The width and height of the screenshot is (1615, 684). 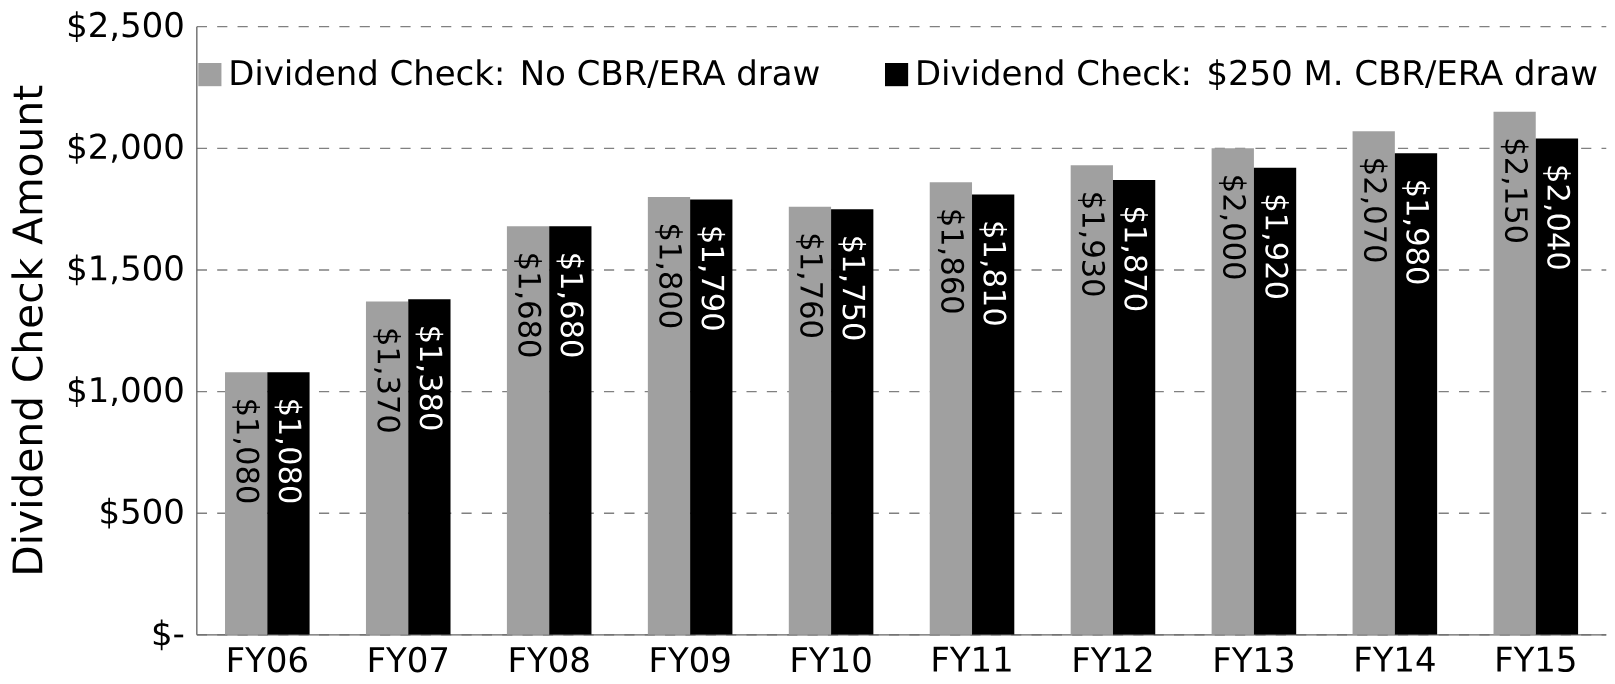 What do you see at coordinates (142, 513) in the screenshot?
I see `y-tick-label: $500` at bounding box center [142, 513].